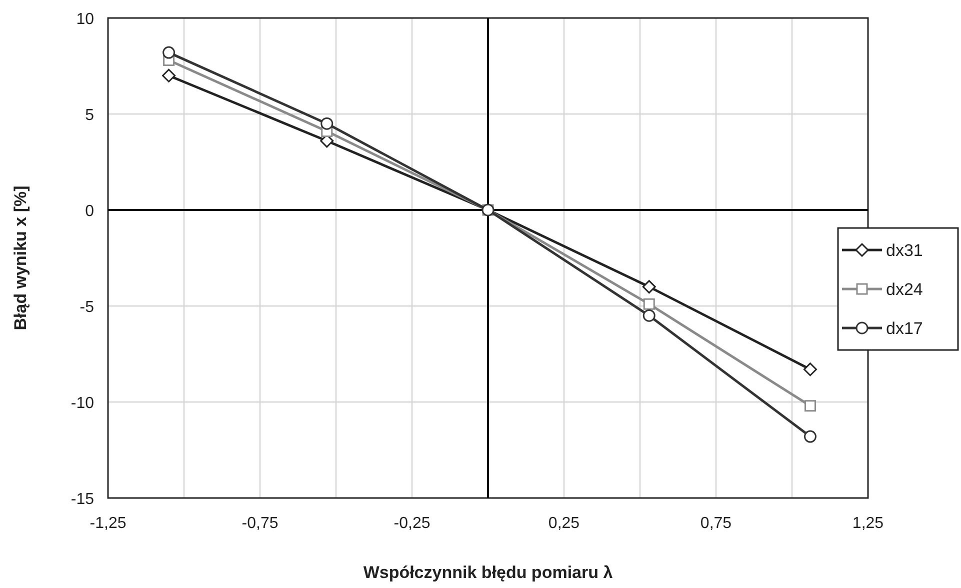 This screenshot has width=961, height=588. What do you see at coordinates (904, 250) in the screenshot?
I see `legend-label: dx31` at bounding box center [904, 250].